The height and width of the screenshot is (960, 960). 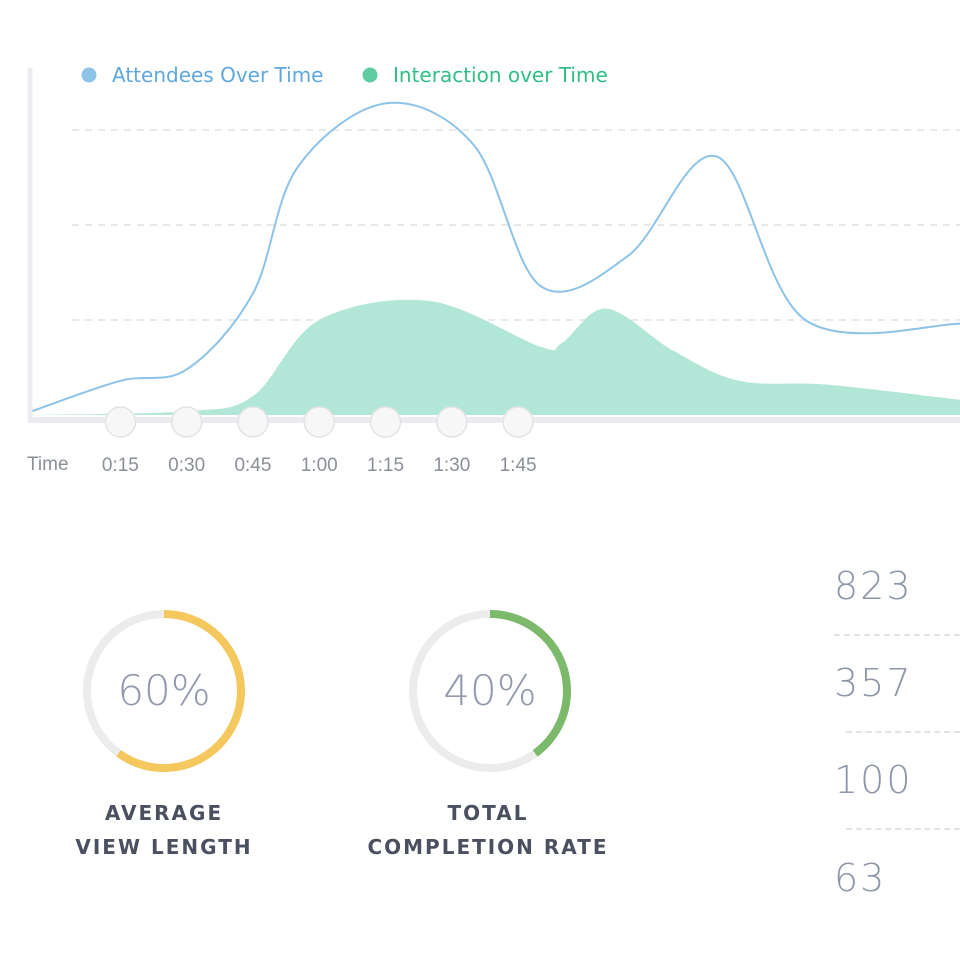 What do you see at coordinates (873, 683) in the screenshot?
I see `stat-number: 357` at bounding box center [873, 683].